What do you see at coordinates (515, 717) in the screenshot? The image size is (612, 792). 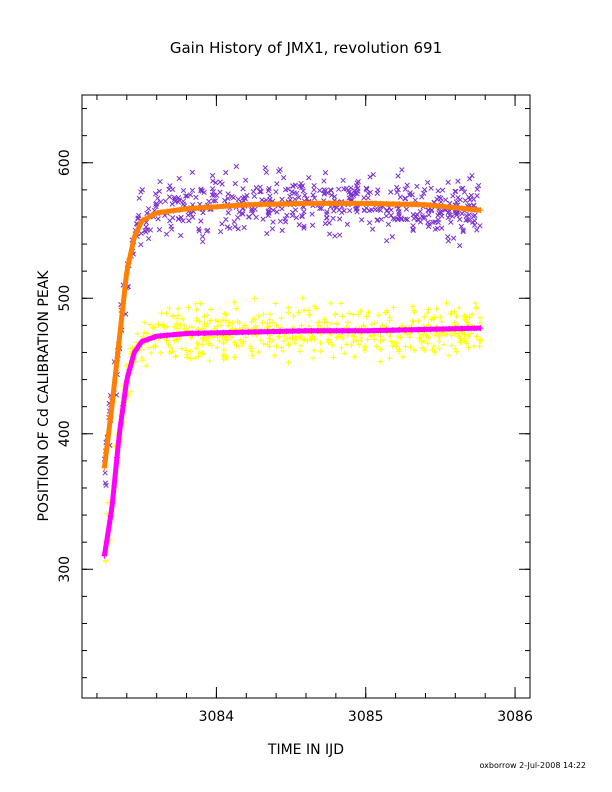 I see `x-tick-label: 3086` at bounding box center [515, 717].